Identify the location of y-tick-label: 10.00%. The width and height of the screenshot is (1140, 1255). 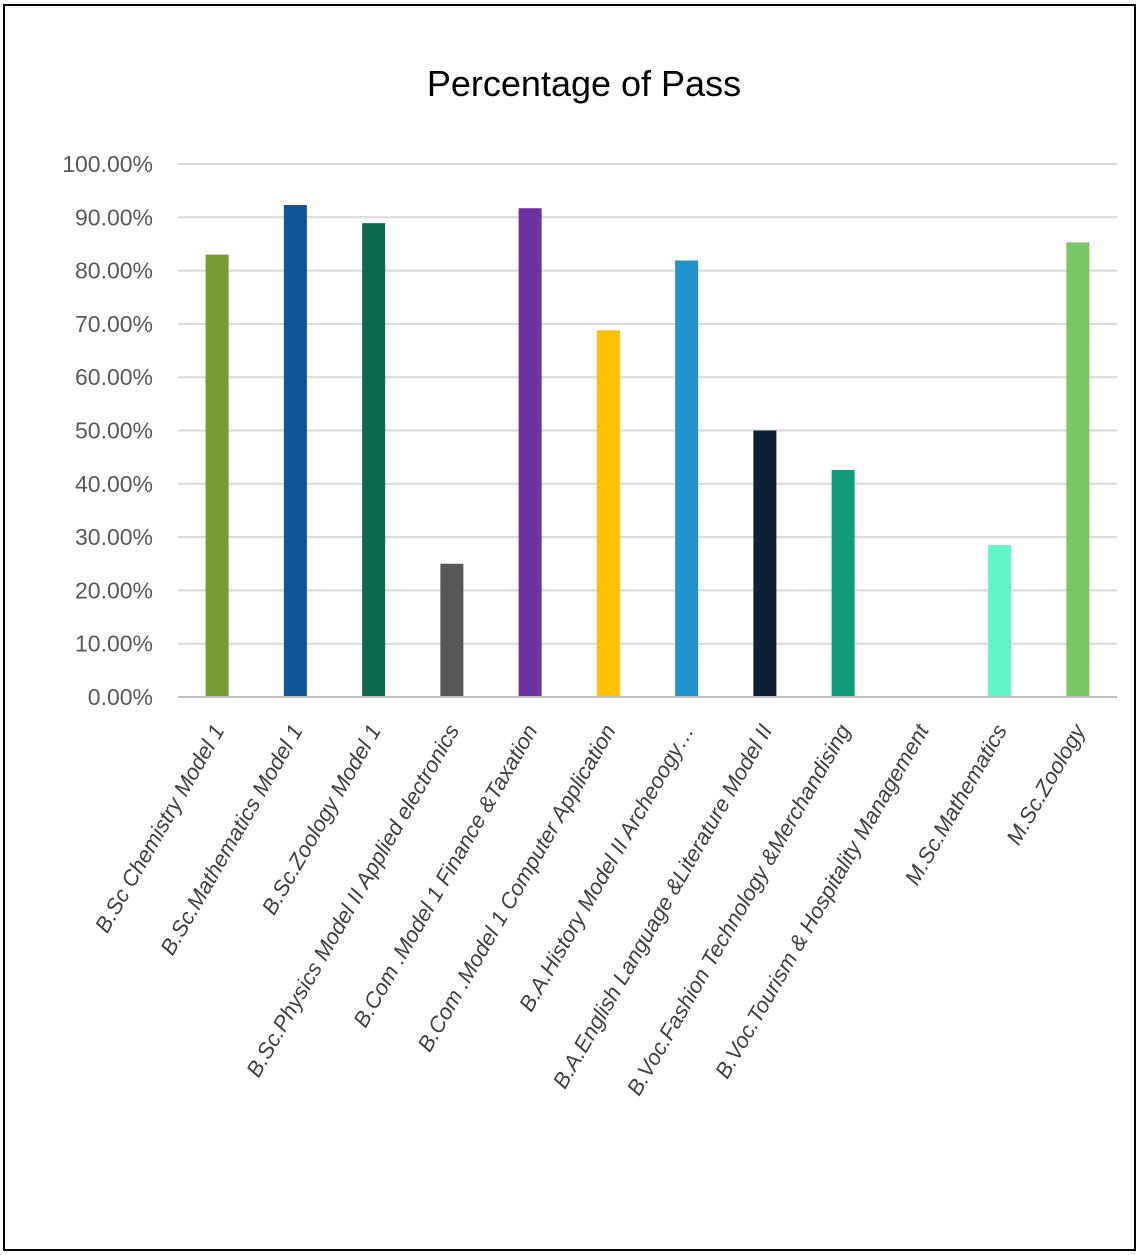
(114, 644).